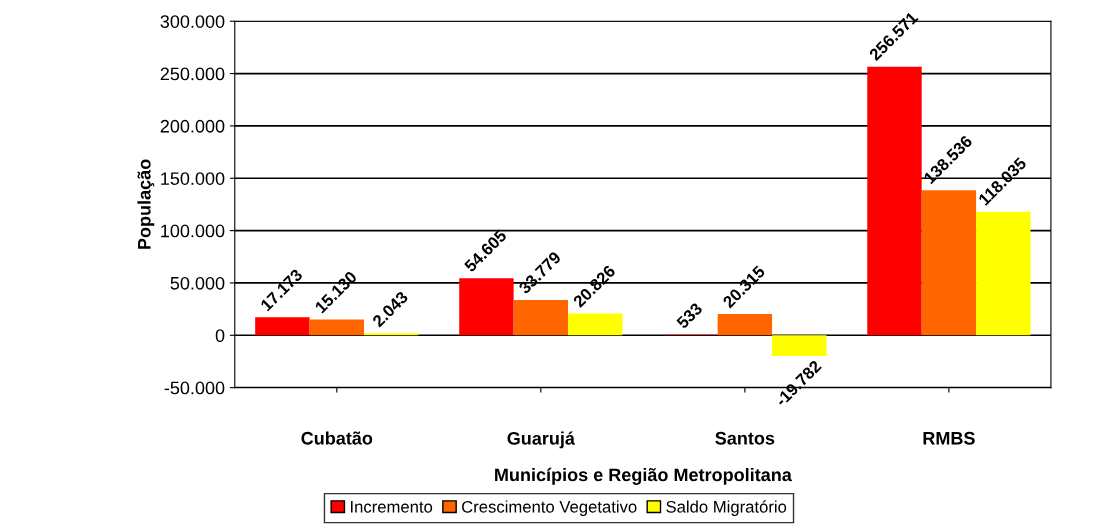 Image resolution: width=1118 pixels, height=531 pixels. I want to click on y-tick-label: 100.000, so click(193, 231).